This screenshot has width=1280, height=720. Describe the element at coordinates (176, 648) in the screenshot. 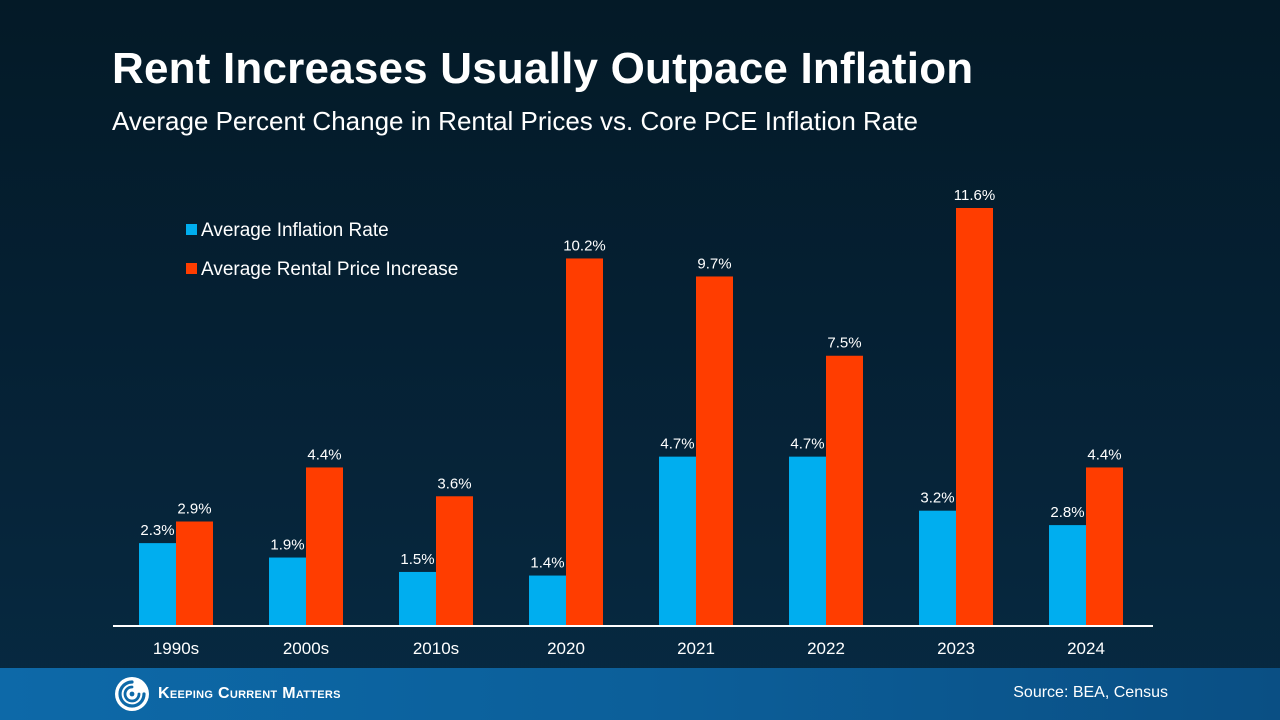

I see `x-tick-label: 1990s` at that location.